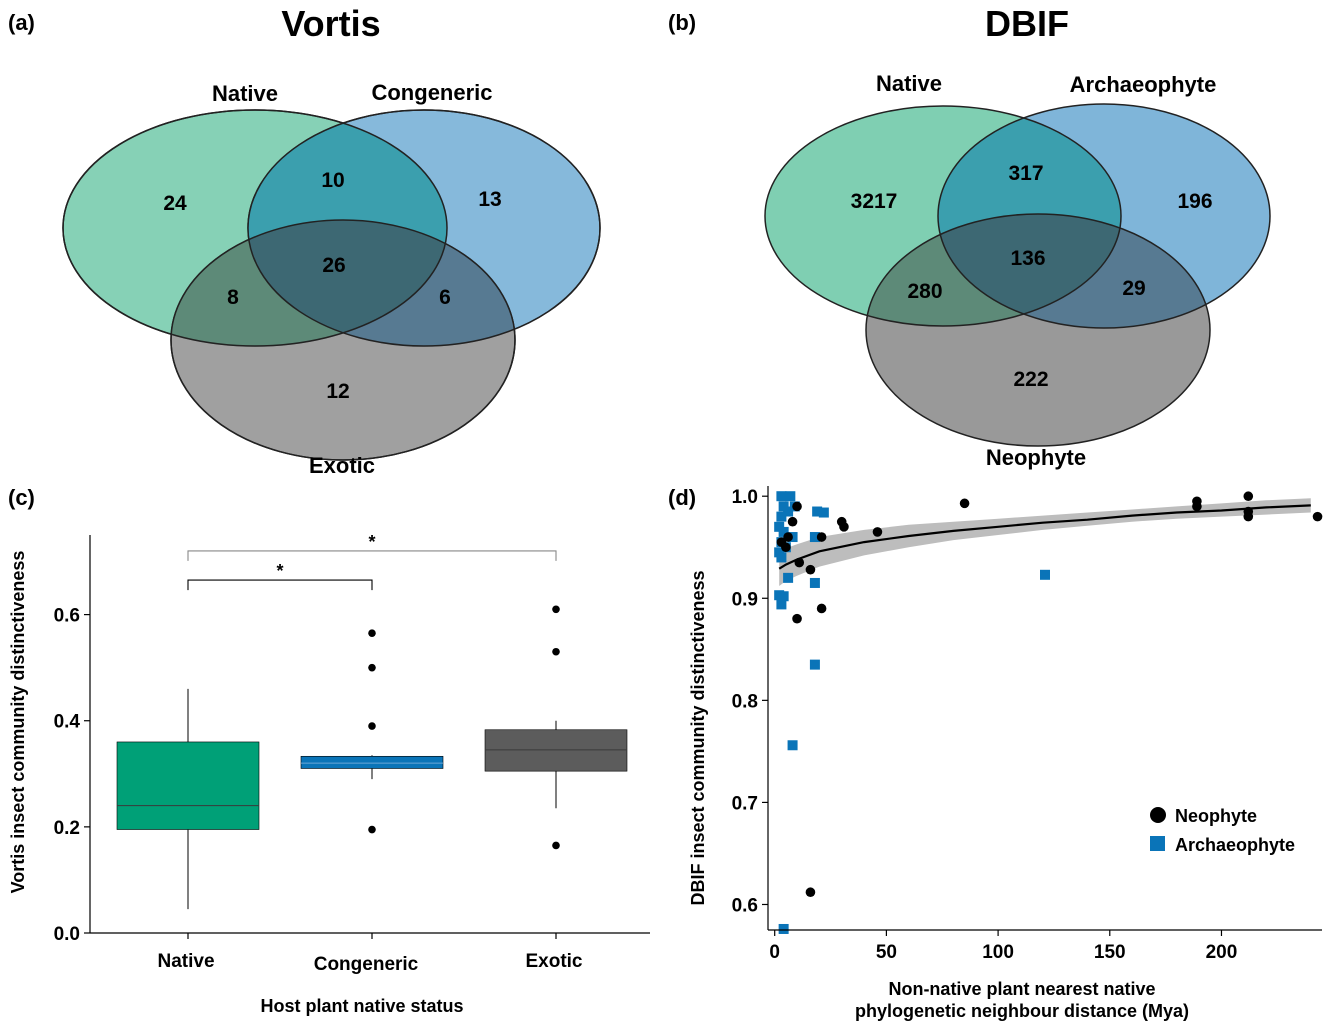 The height and width of the screenshot is (1023, 1325). Describe the element at coordinates (18, 722) in the screenshot. I see `boxplot-y-axis-title: Vortis insect community distinctiveness` at that location.